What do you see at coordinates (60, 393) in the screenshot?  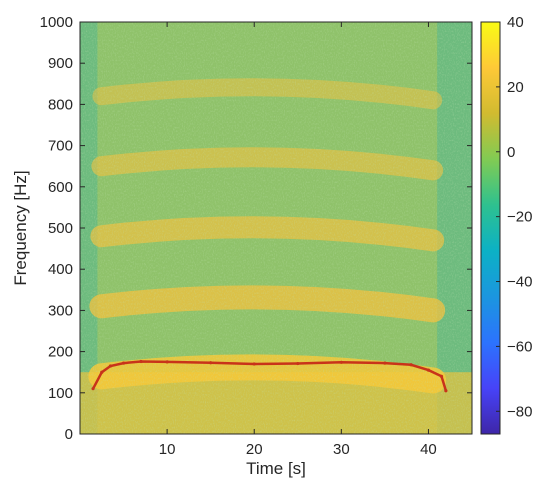 I see `y-tick-label: 100` at bounding box center [60, 393].